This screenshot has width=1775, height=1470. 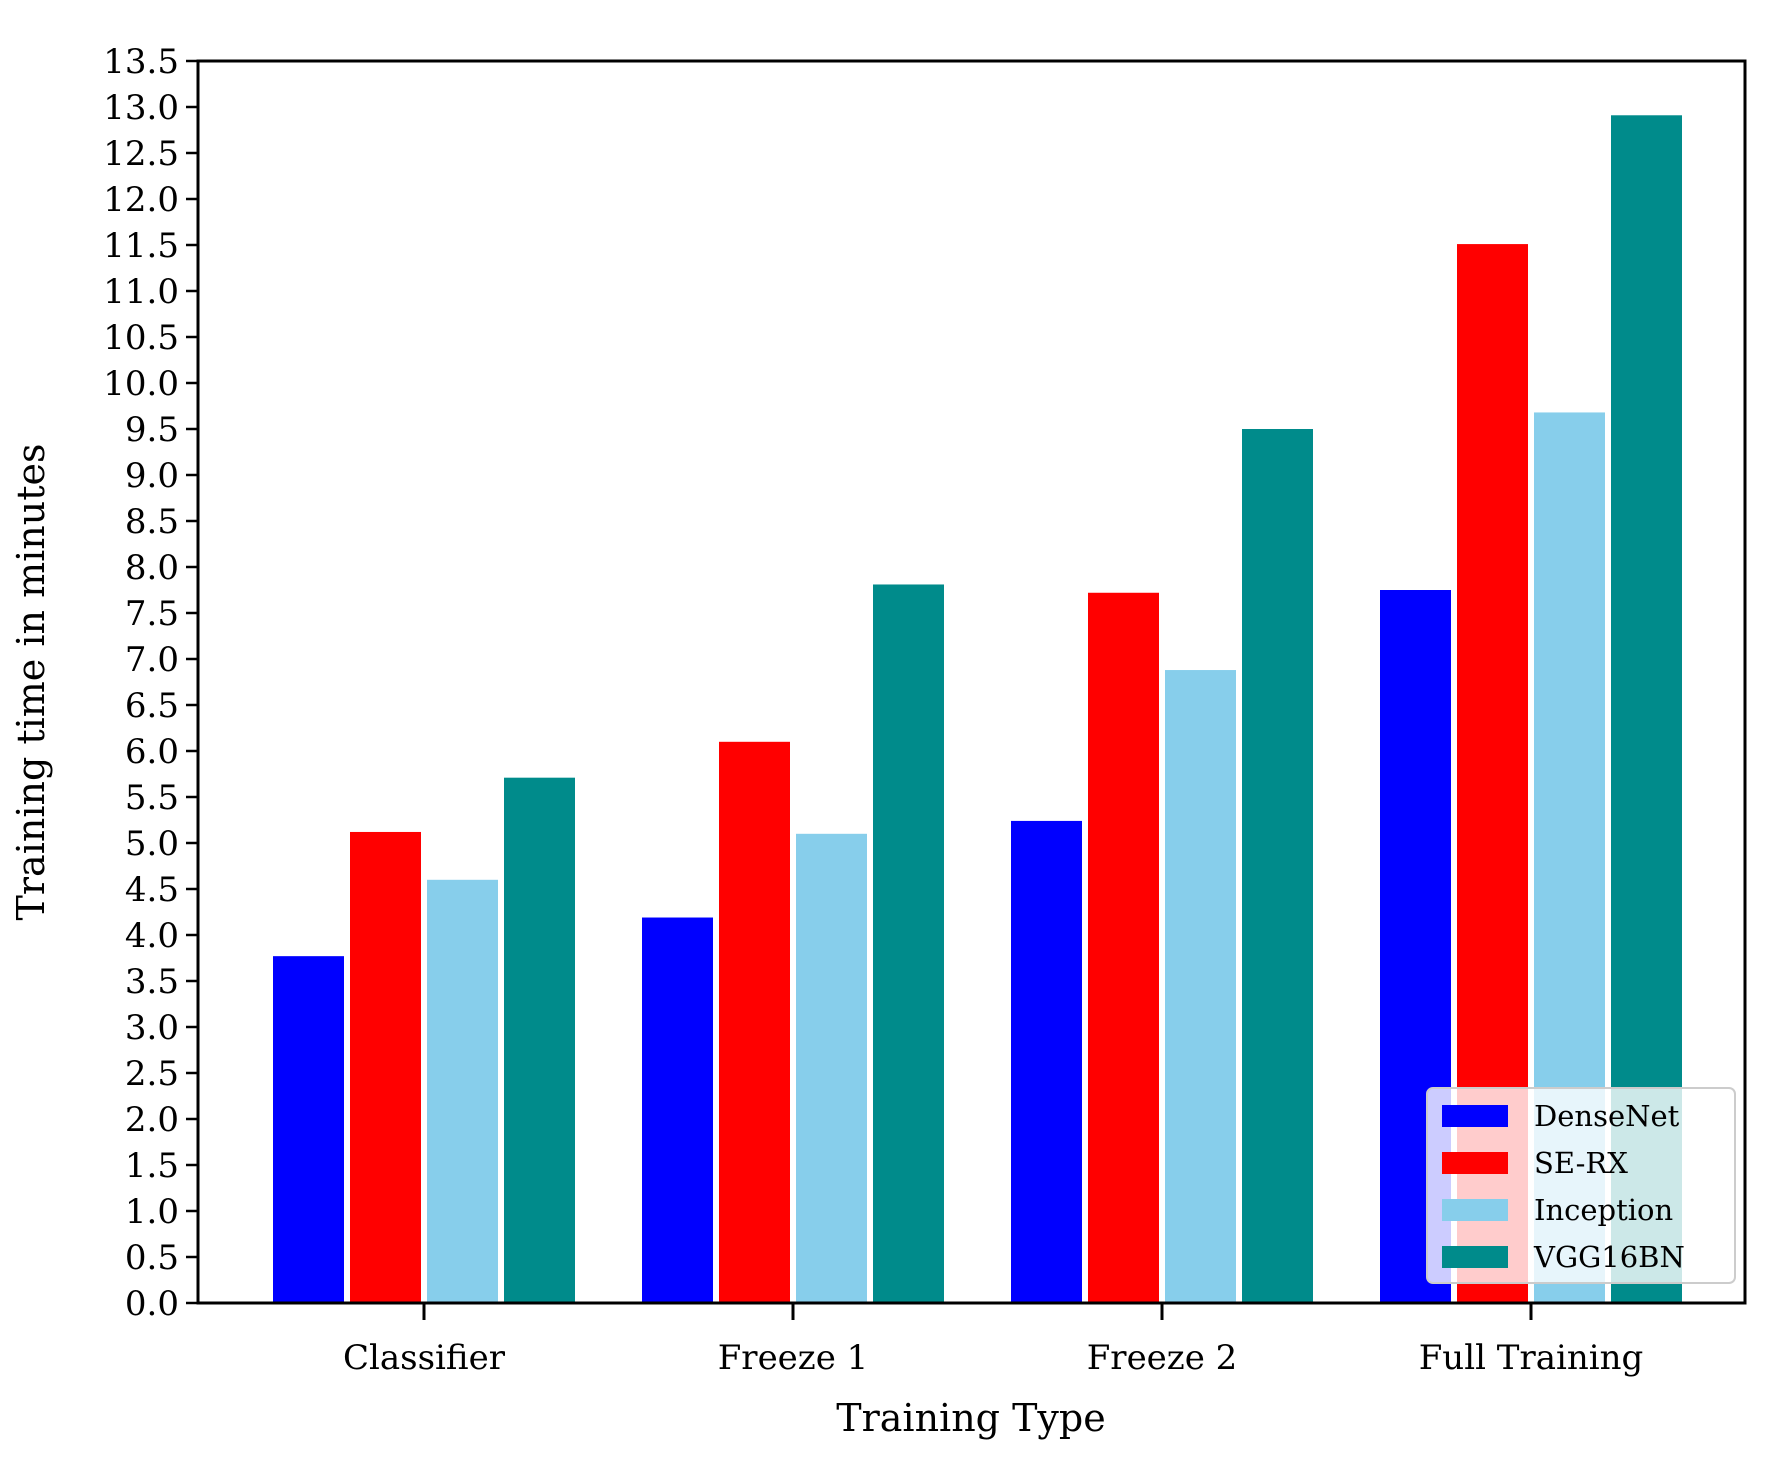 I want to click on x-axis: Classifier Freeze 1 Freeze 2 Full Training, so click(x=993, y=1340).